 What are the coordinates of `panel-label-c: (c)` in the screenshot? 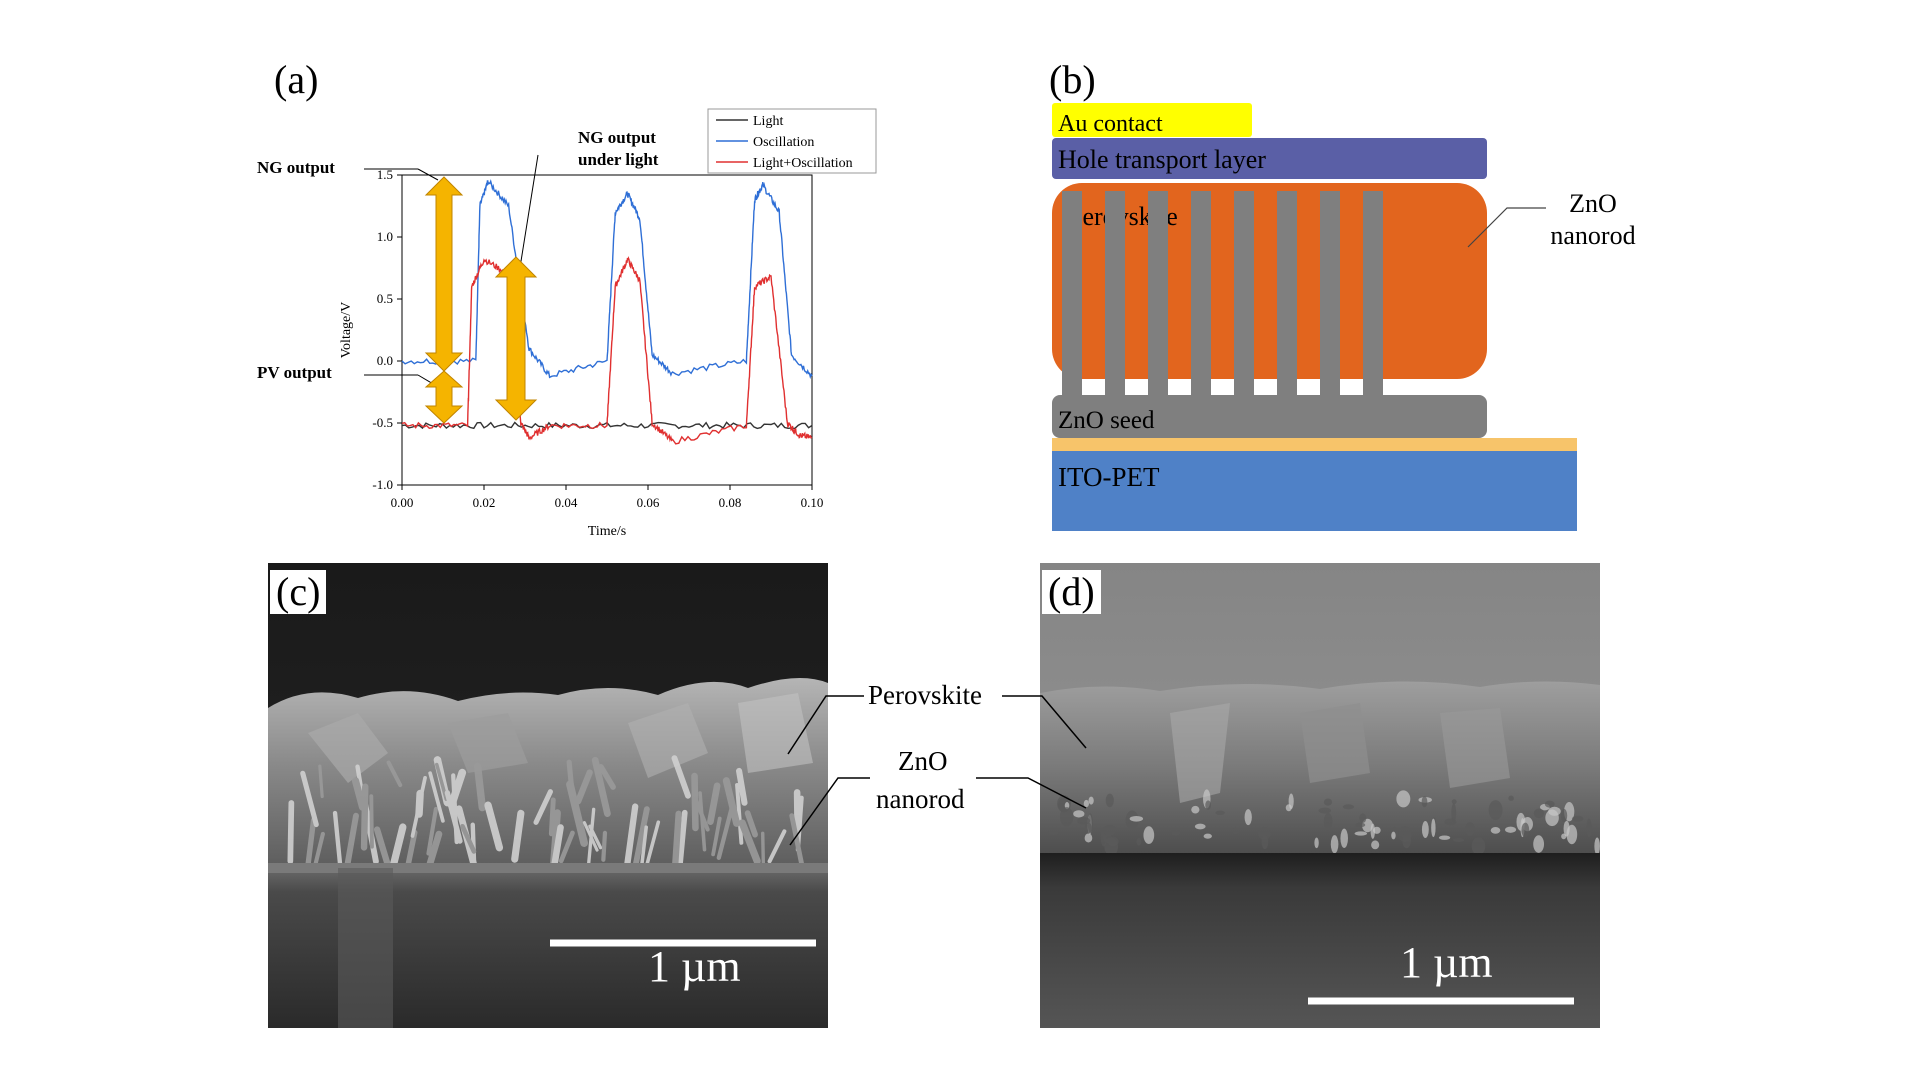 It's located at (298, 592).